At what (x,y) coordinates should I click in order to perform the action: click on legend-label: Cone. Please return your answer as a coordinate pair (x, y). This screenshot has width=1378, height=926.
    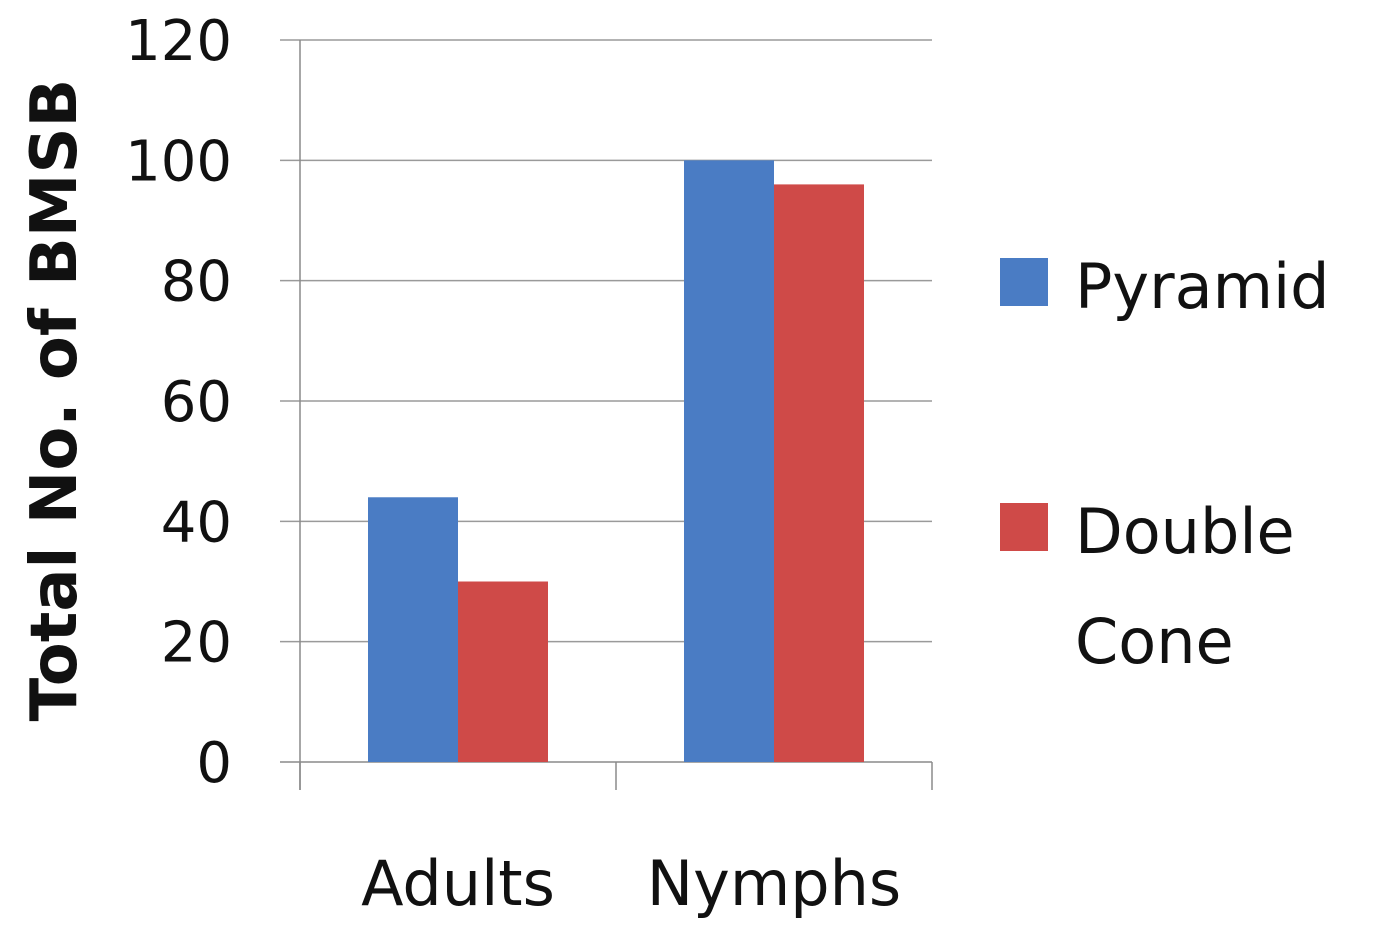
    Looking at the image, I should click on (1154, 641).